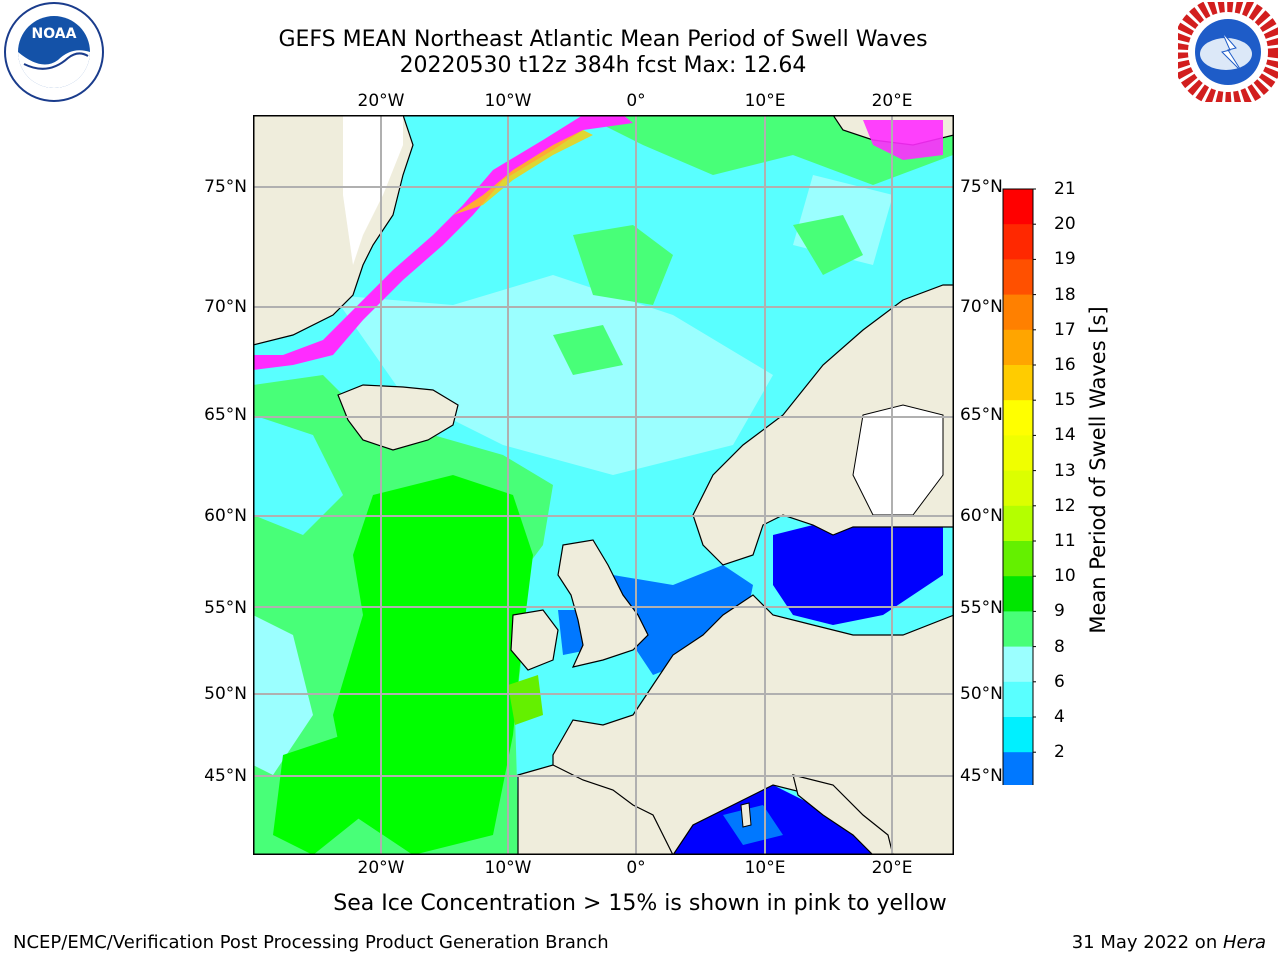 This screenshot has width=1280, height=960. Describe the element at coordinates (595, 809) in the screenshot. I see `land-iberia` at that location.